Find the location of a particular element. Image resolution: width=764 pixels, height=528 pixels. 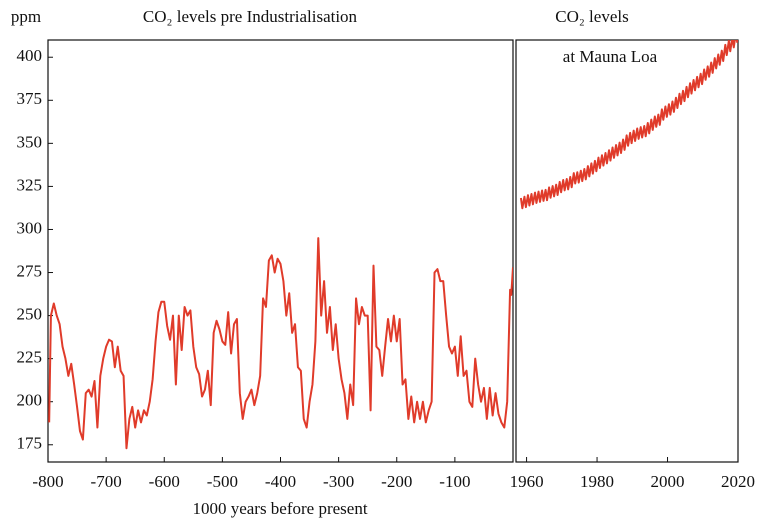

y-tick-label: 300 is located at coordinates (30, 227).